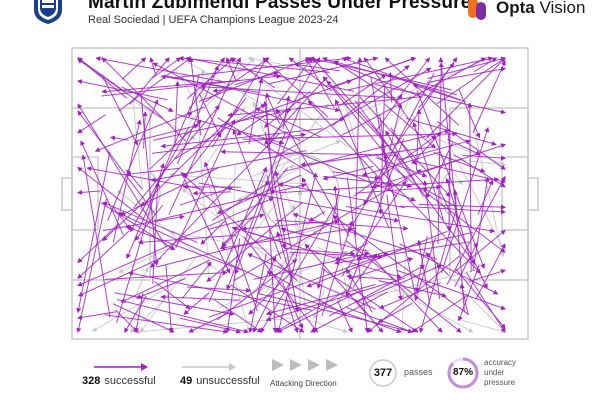  I want to click on right-penalty-arc, so click(445, 193).